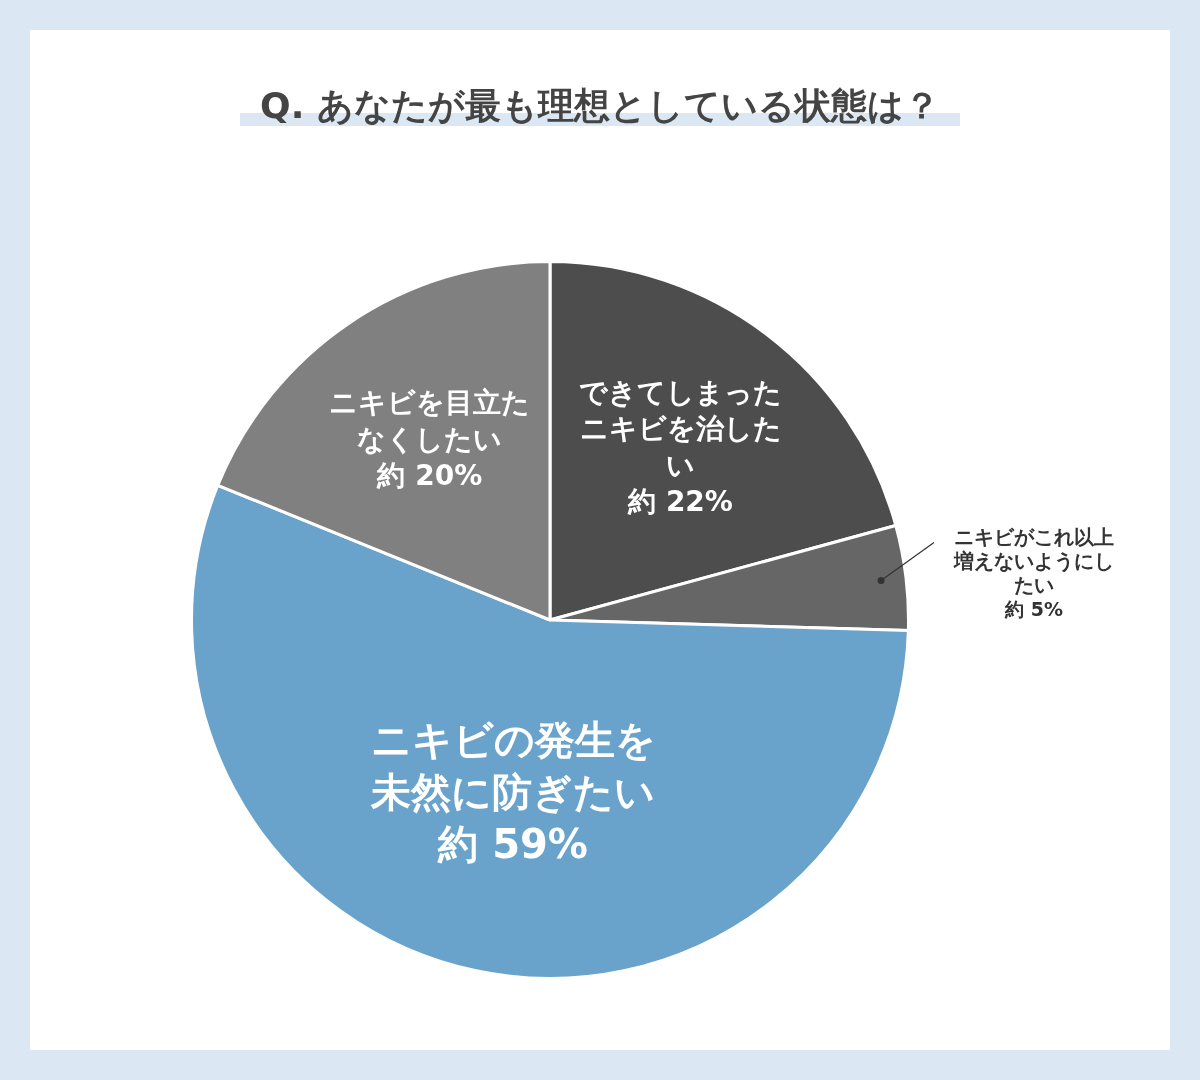 The height and width of the screenshot is (1080, 1200). What do you see at coordinates (512, 843) in the screenshot?
I see `data-label: 約 59%` at bounding box center [512, 843].